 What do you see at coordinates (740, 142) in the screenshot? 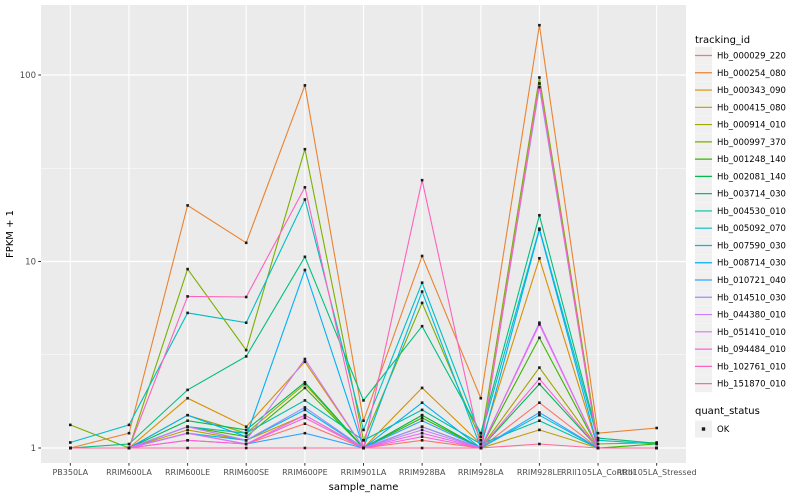
I see `legend-item: Hb_000997_370` at bounding box center [740, 142].